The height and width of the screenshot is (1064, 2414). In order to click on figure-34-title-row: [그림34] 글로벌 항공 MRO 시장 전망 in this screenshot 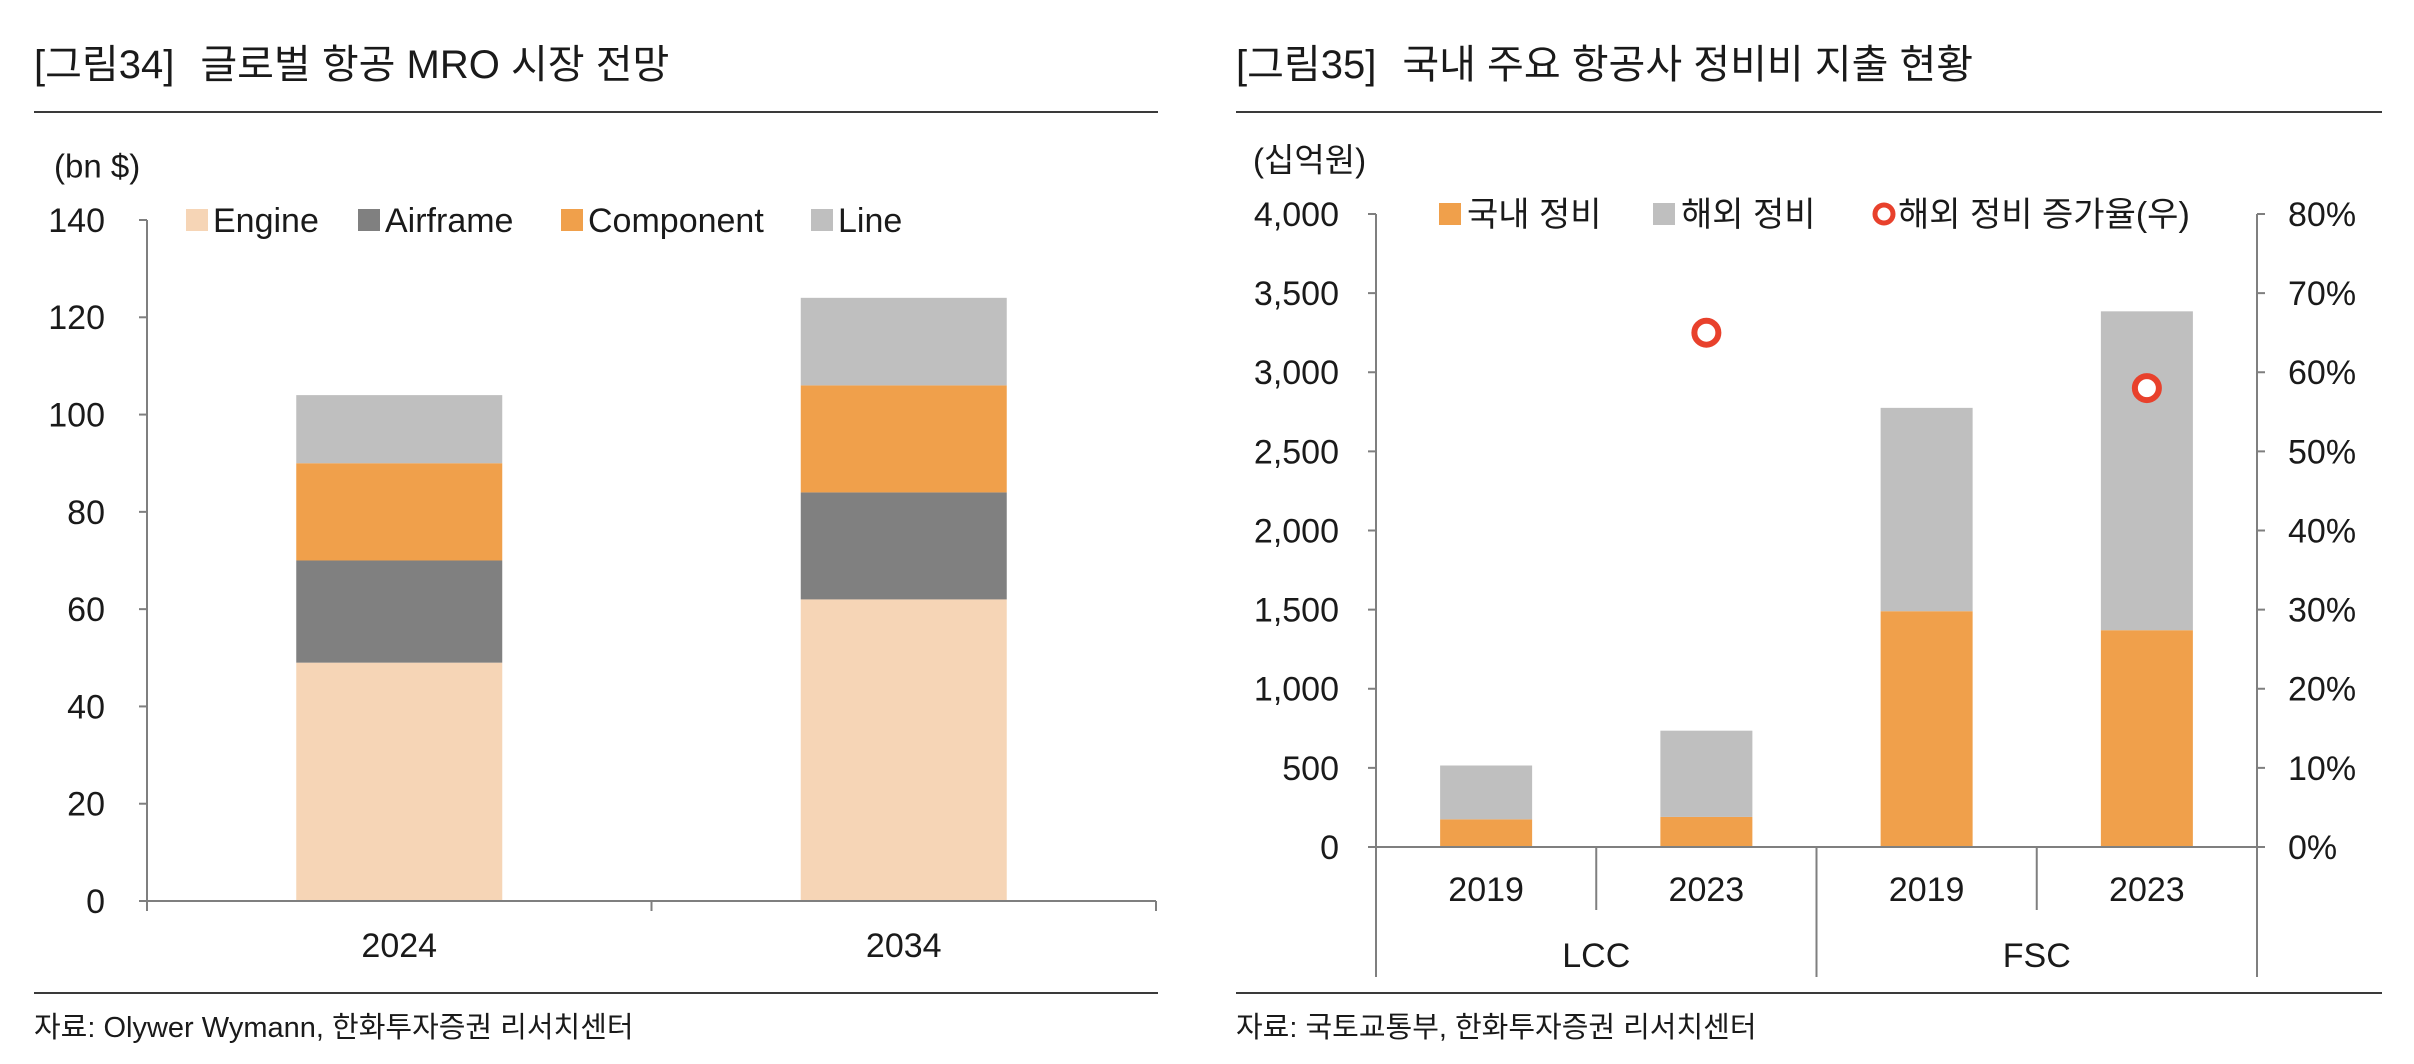, I will do `click(351, 65)`.